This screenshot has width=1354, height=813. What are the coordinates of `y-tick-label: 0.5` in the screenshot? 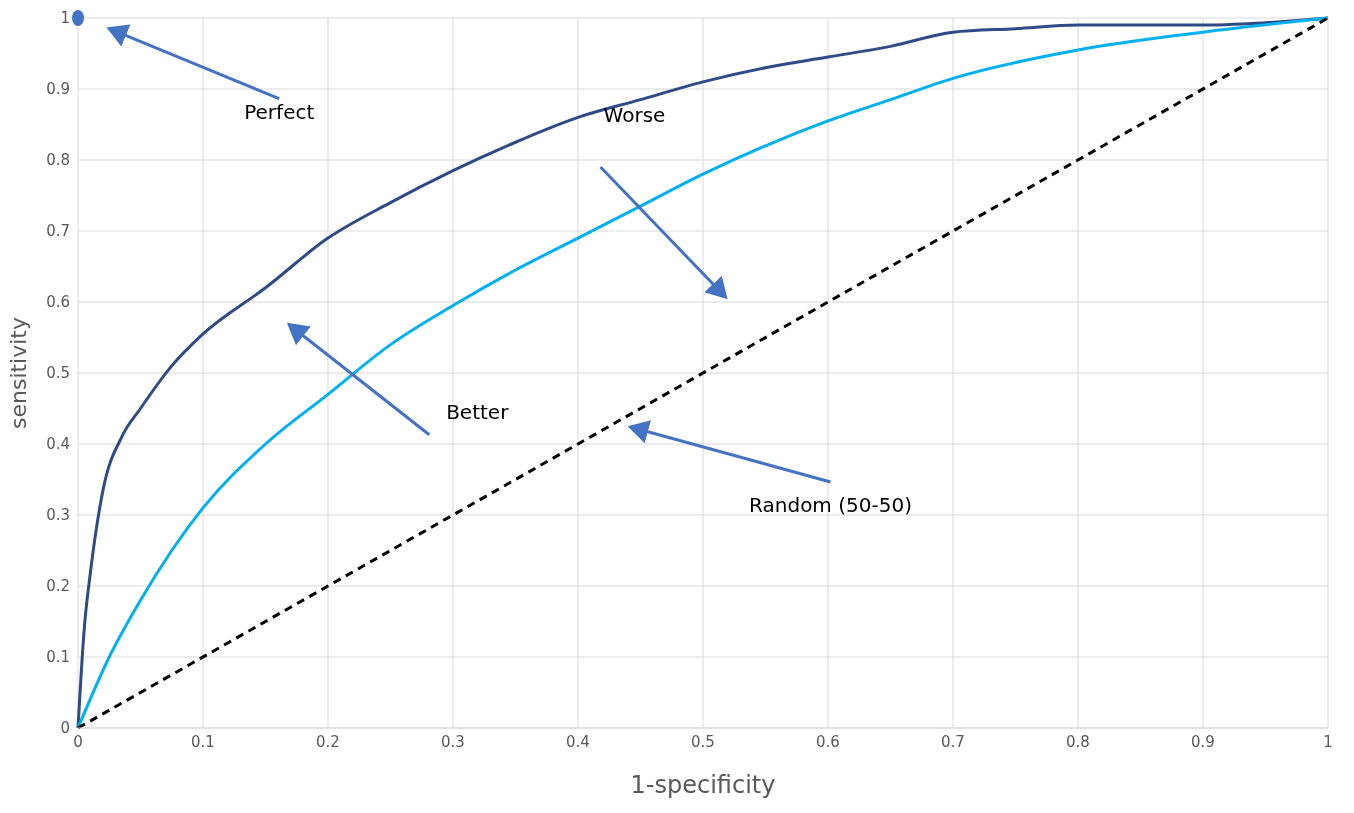 It's located at (58, 373).